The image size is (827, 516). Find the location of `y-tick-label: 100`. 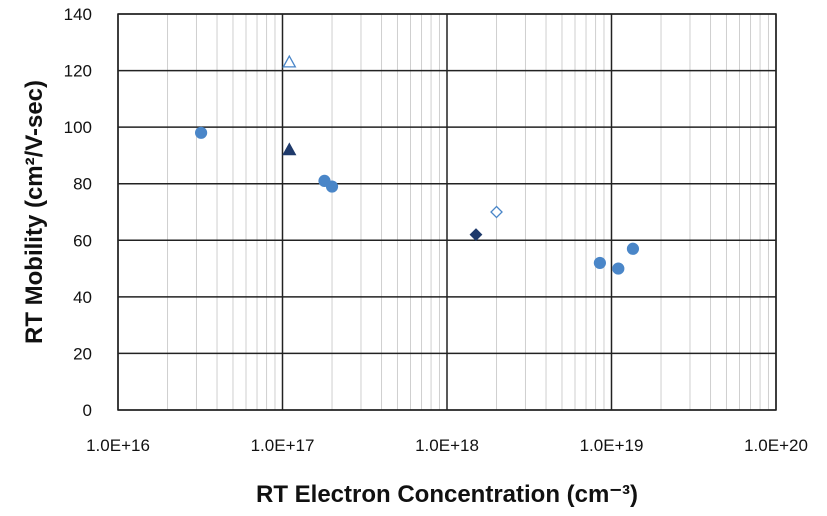

y-tick-label: 100 is located at coordinates (78, 127).